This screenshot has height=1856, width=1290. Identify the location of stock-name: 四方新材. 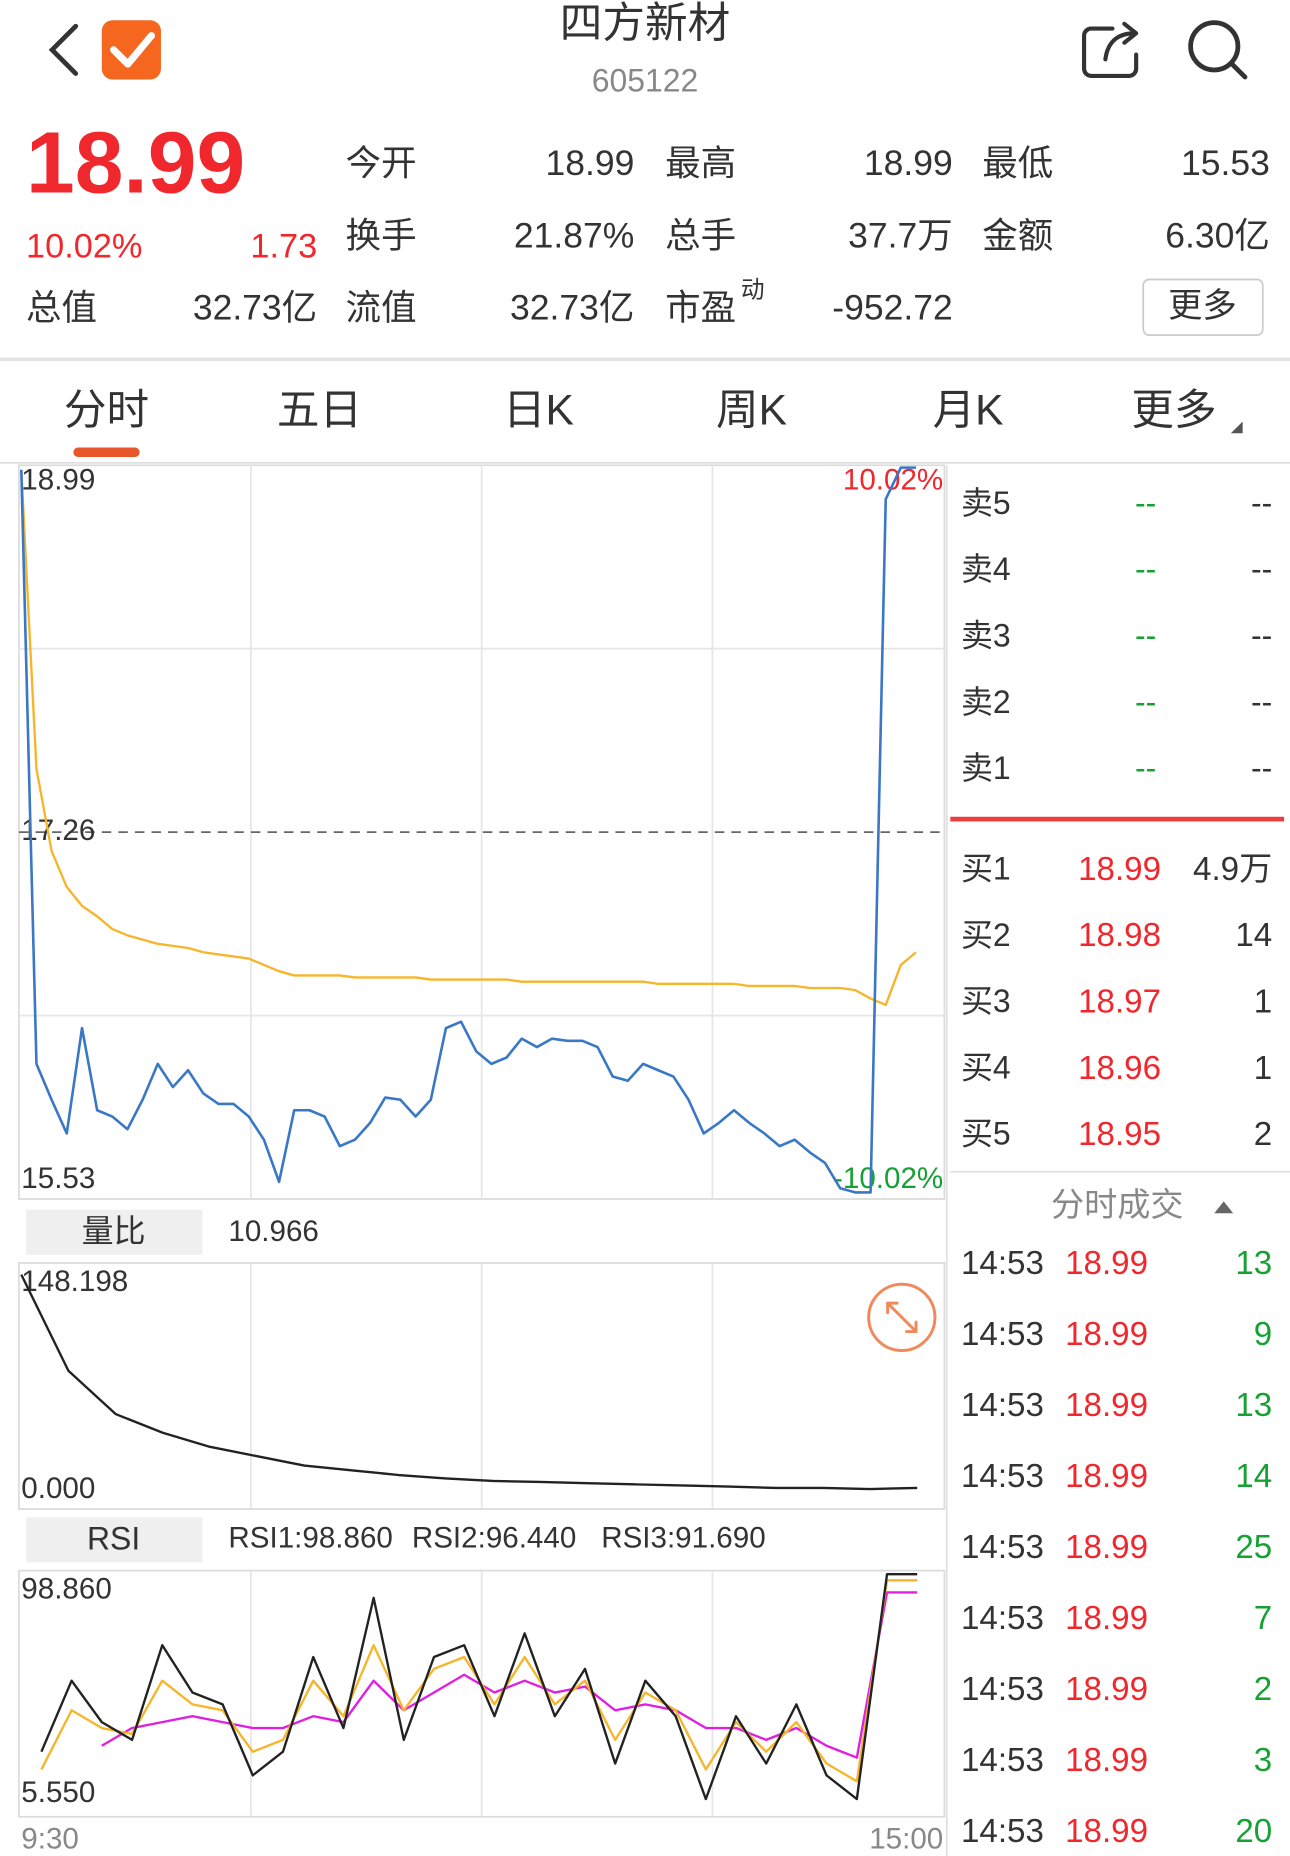
(645, 23).